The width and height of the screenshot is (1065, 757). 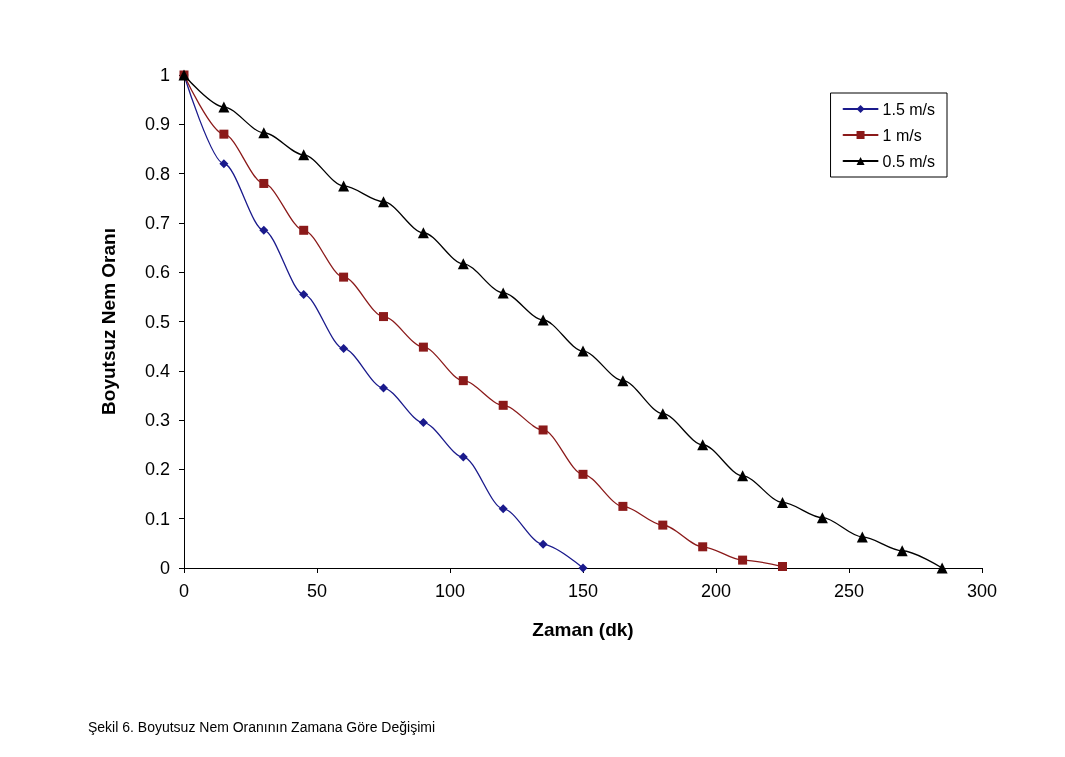 What do you see at coordinates (157, 124) in the screenshot?
I see `y-tick-label: 0.9` at bounding box center [157, 124].